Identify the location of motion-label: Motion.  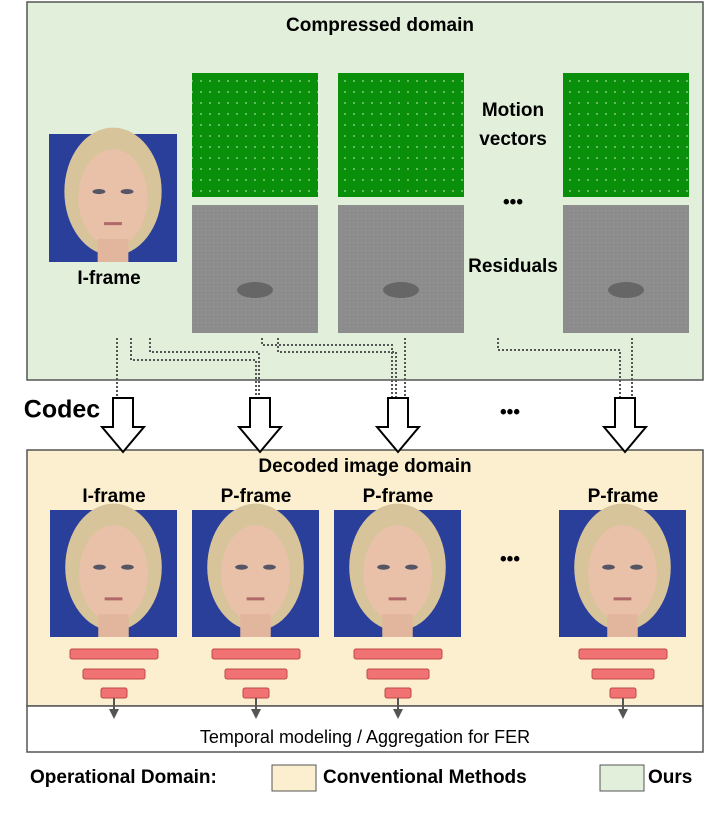
(513, 110).